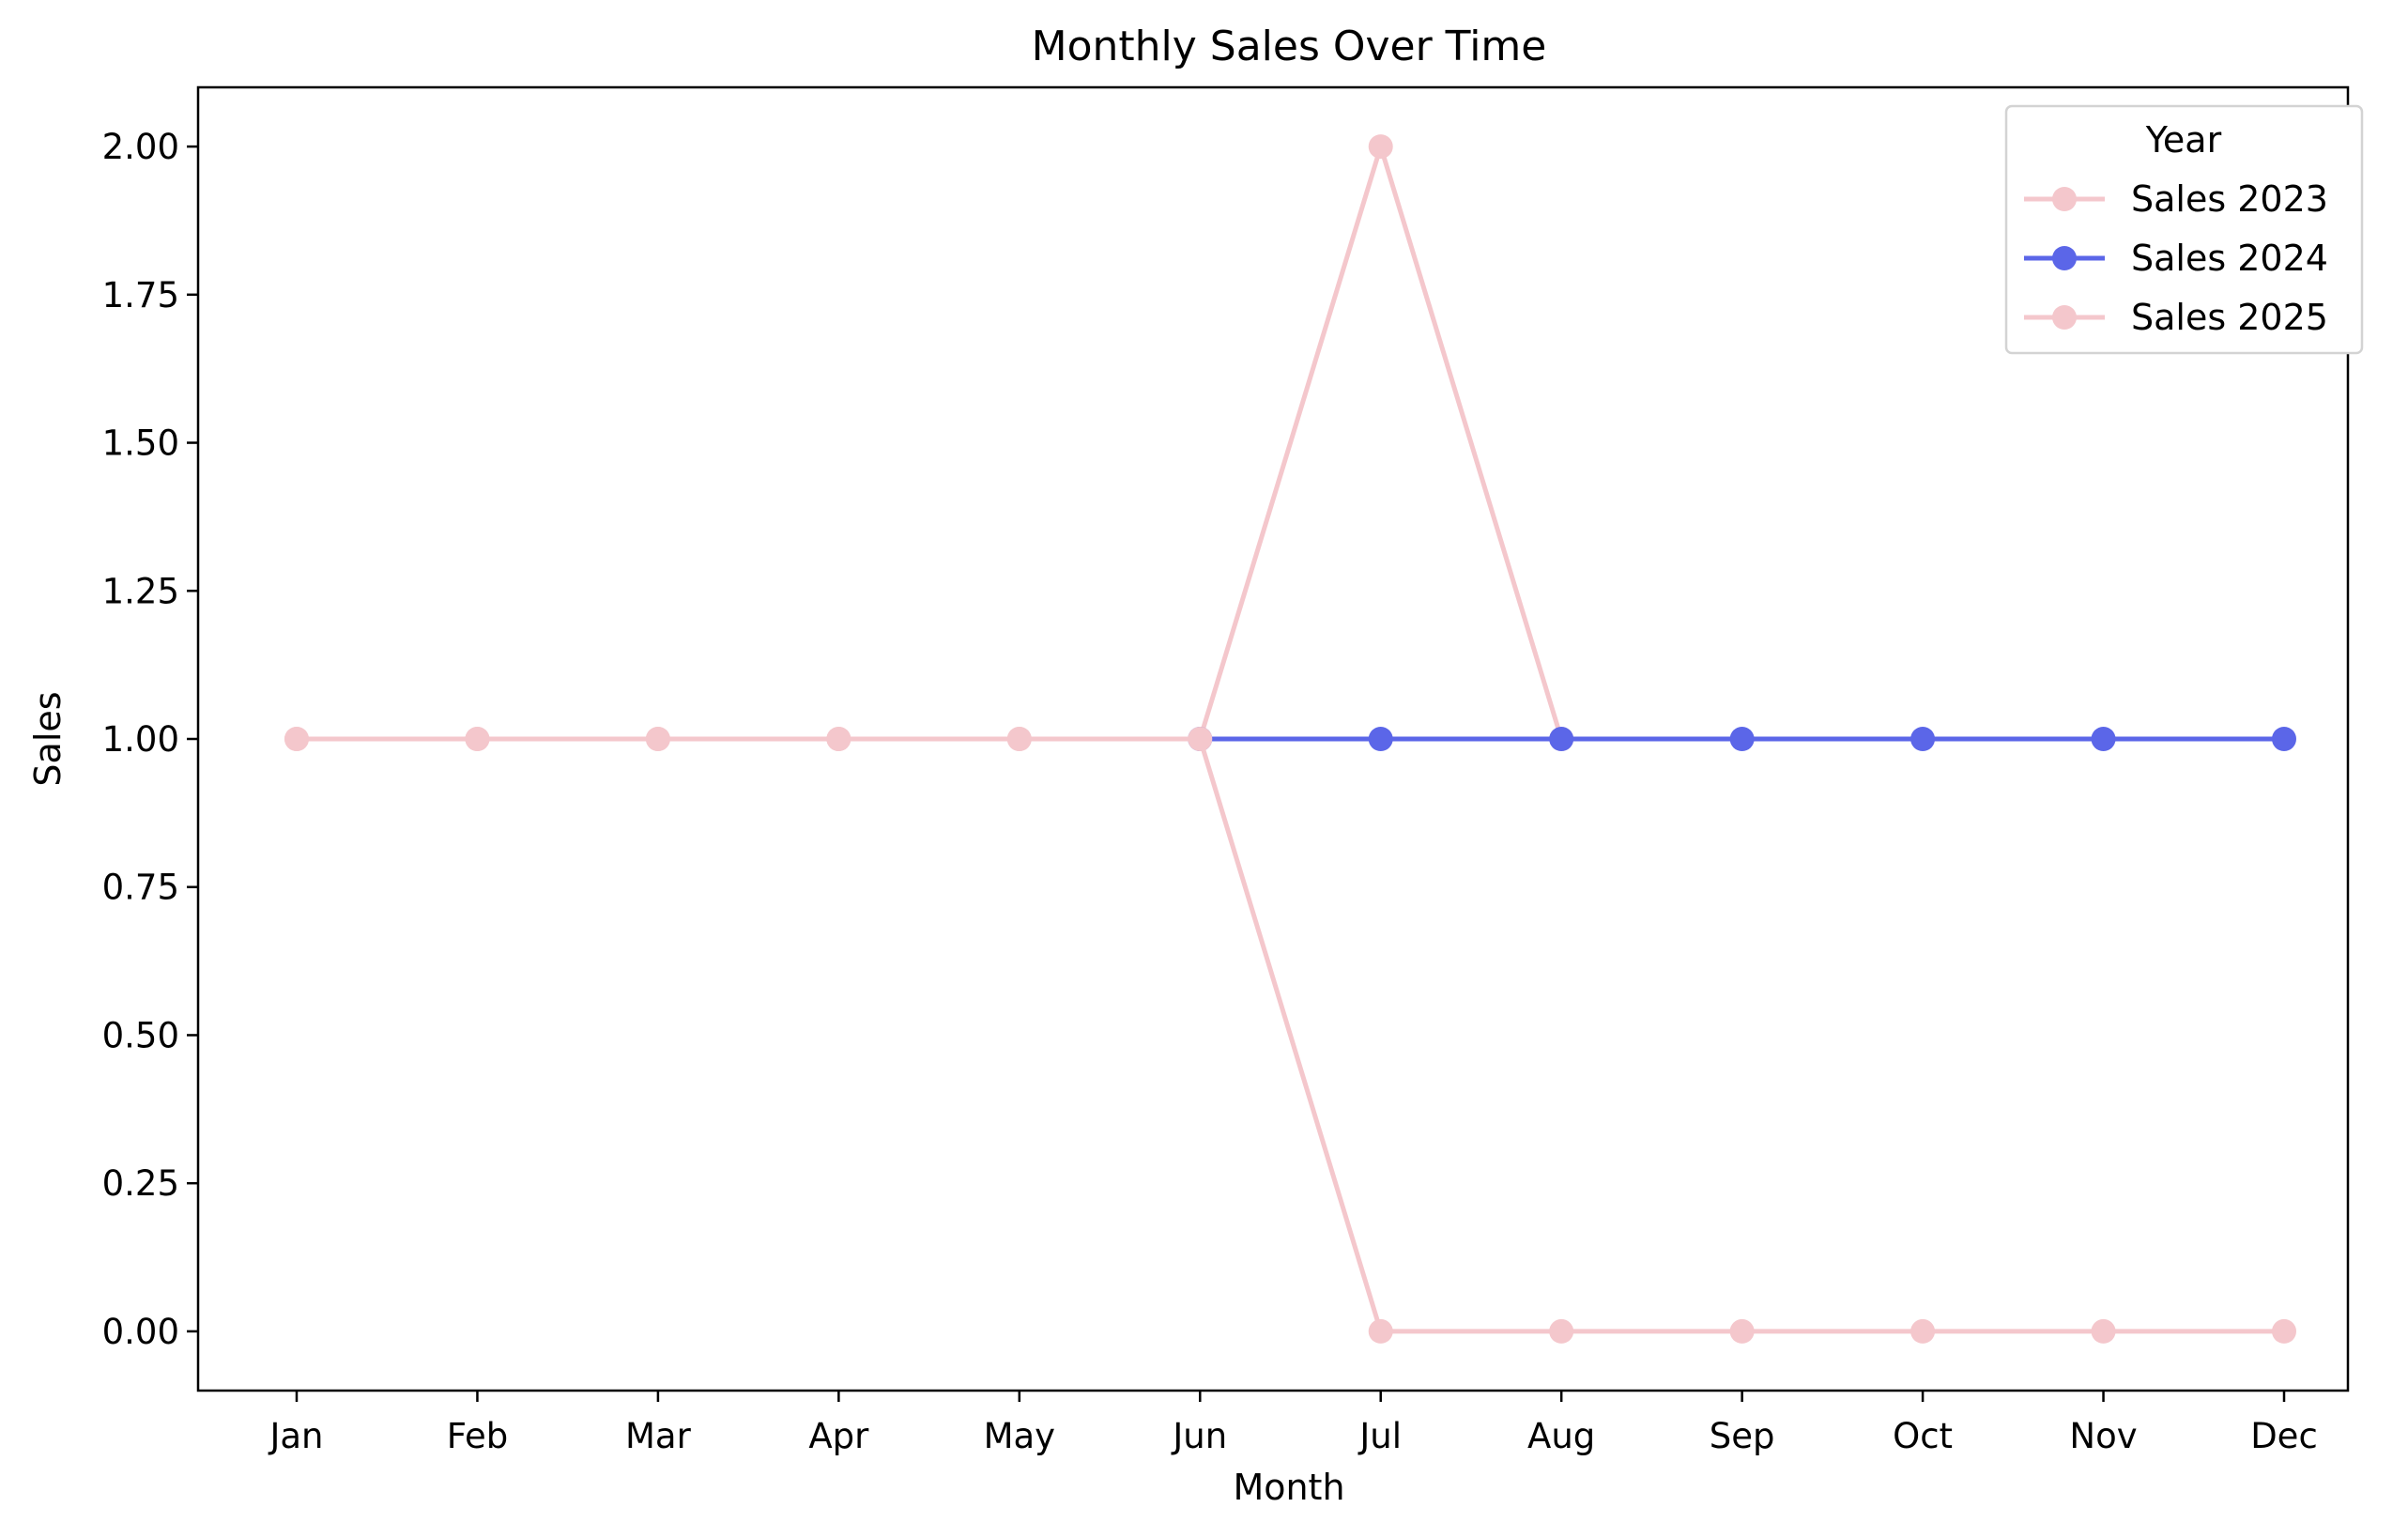 The height and width of the screenshot is (1538, 2408). What do you see at coordinates (140, 295) in the screenshot?
I see `y-tick-label: 1.75` at bounding box center [140, 295].